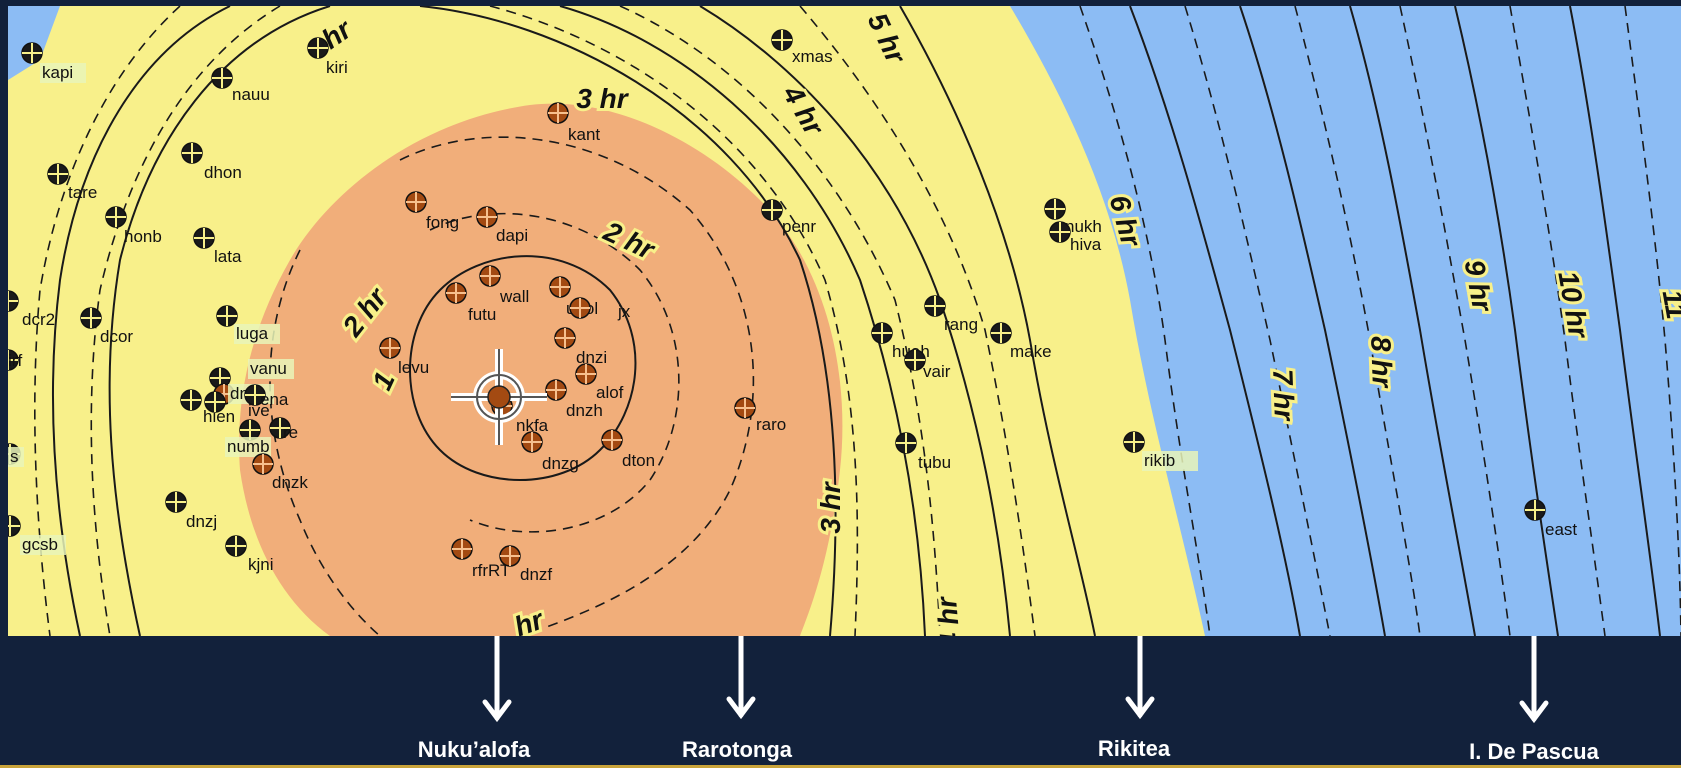  I want to click on contour-label: 11, so click(1669, 304).